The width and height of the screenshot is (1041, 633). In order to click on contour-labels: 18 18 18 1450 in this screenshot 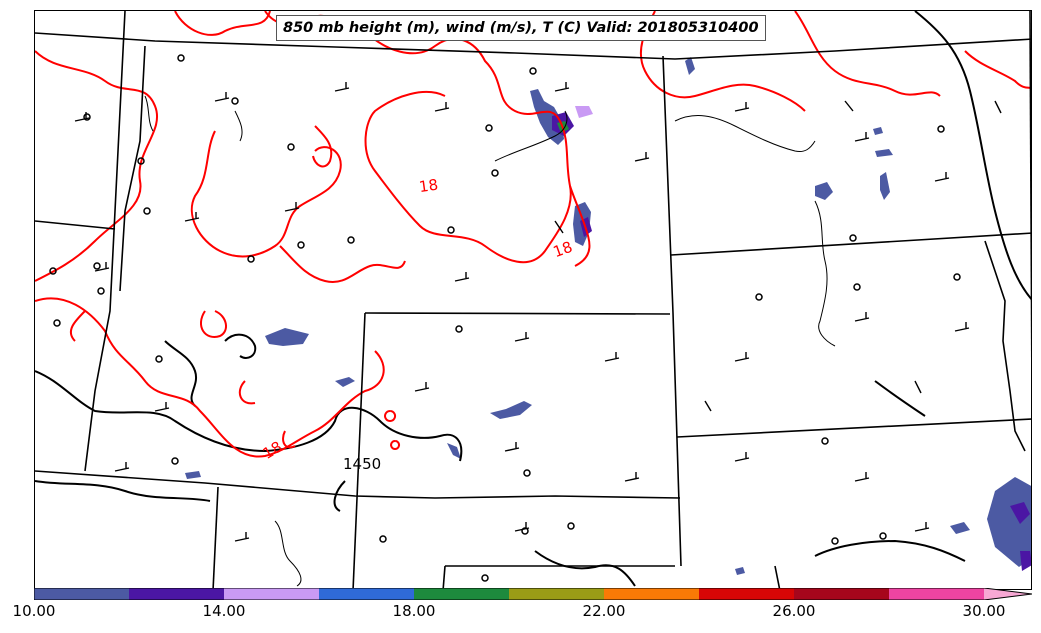, I will do `click(417, 324)`.